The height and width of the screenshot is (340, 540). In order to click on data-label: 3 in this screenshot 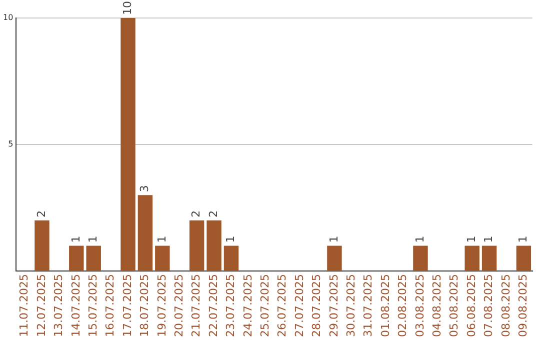, I will do `click(145, 188)`.